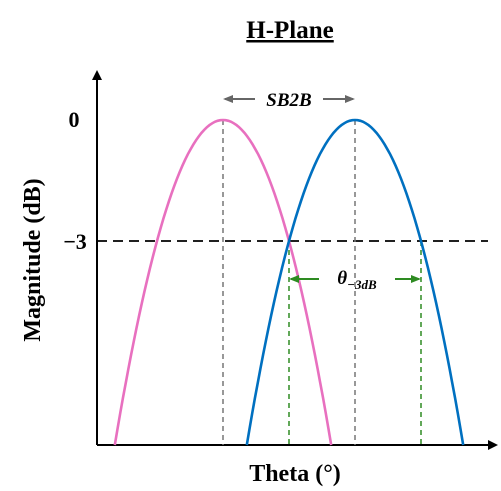 The height and width of the screenshot is (491, 501). I want to click on y-tick-0: 0, so click(74, 119).